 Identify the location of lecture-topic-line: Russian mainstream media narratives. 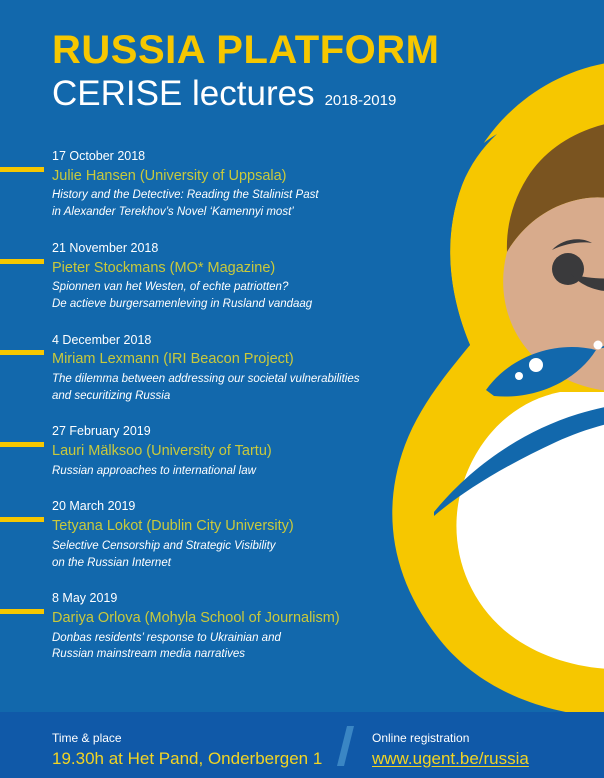
(149, 654).